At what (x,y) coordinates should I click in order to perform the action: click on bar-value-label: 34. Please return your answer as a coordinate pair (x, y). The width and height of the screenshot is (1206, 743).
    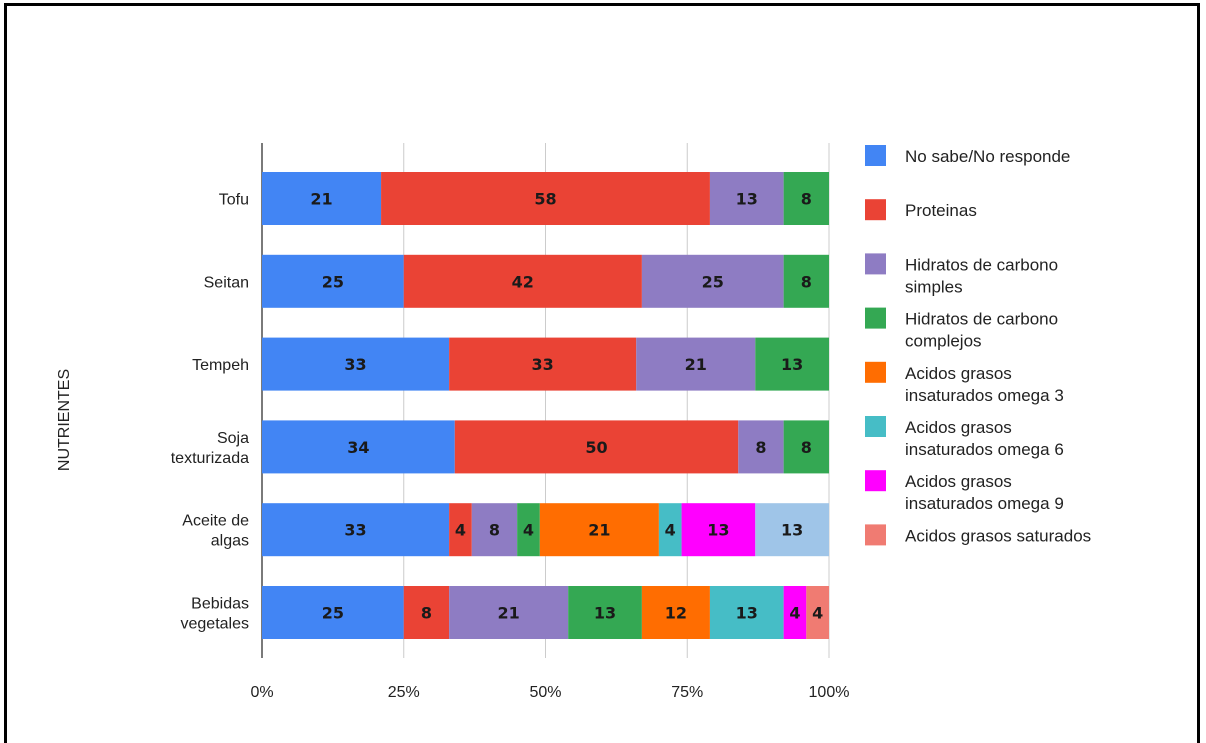
    Looking at the image, I should click on (358, 447).